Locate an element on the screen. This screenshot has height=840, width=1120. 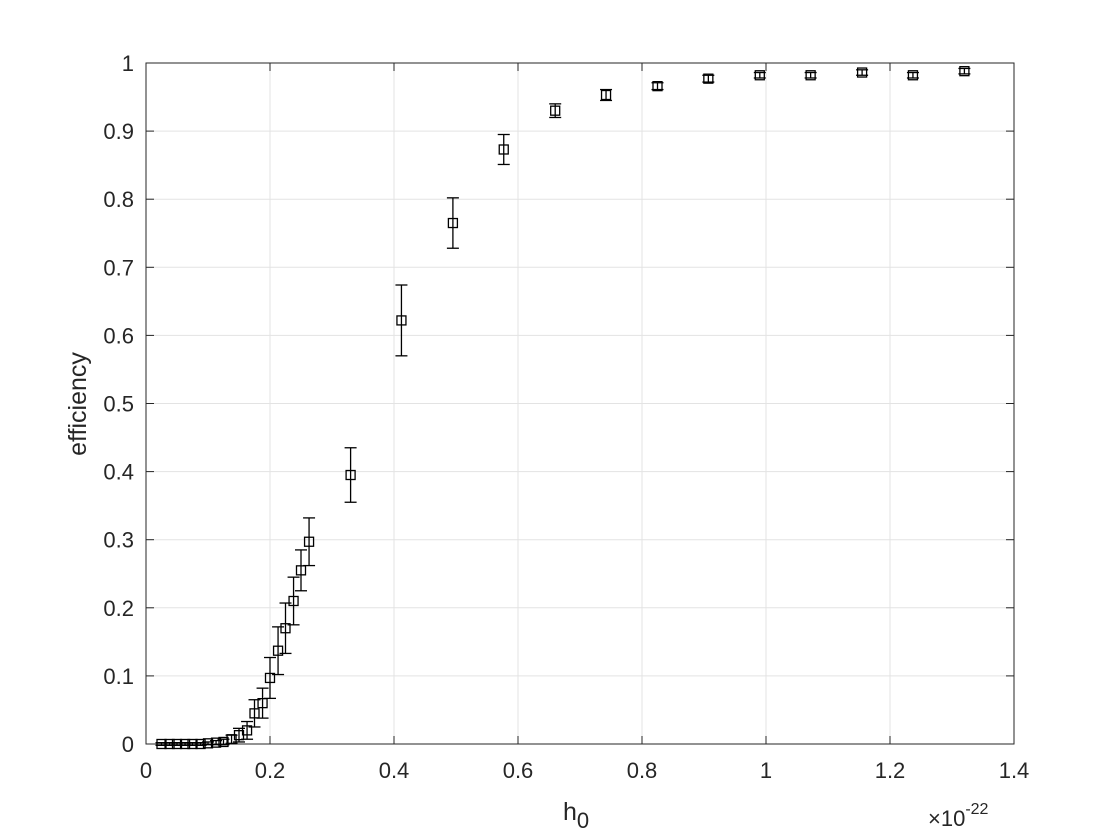
x-exponent-times: ×10 is located at coordinates (946, 818).